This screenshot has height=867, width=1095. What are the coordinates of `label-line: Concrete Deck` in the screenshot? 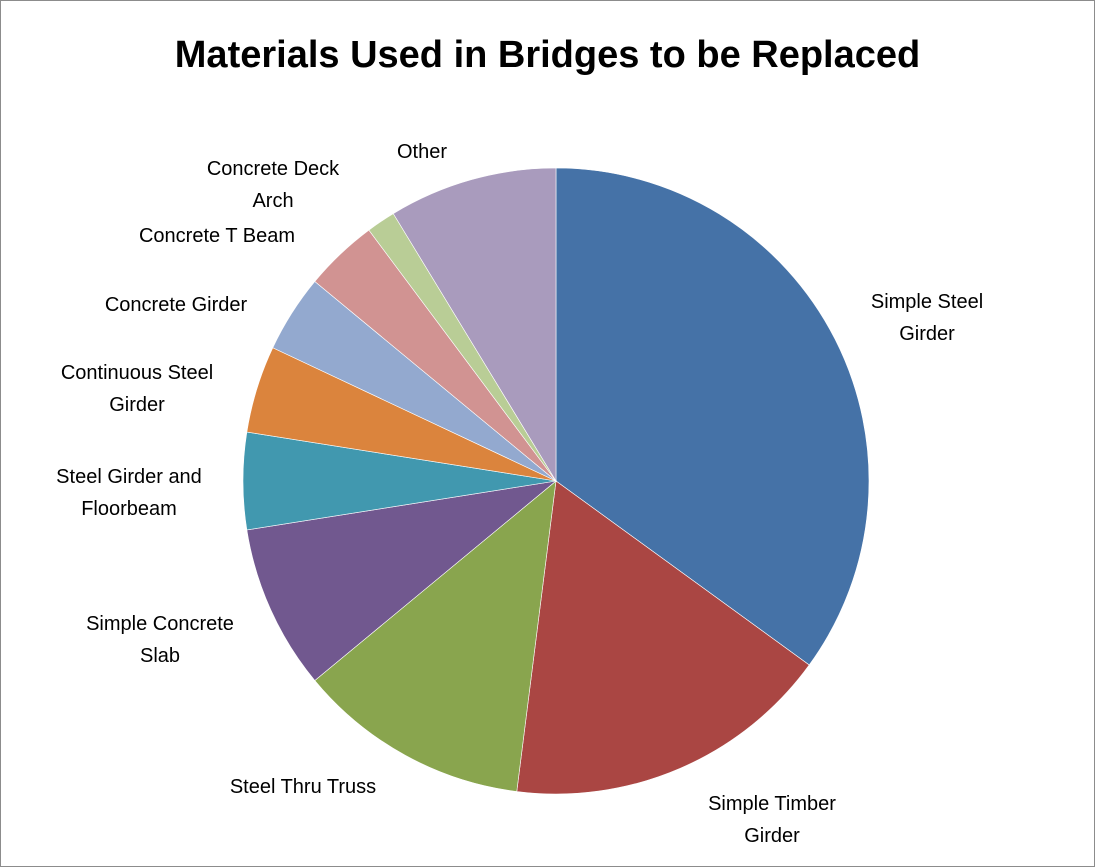 It's located at (273, 169).